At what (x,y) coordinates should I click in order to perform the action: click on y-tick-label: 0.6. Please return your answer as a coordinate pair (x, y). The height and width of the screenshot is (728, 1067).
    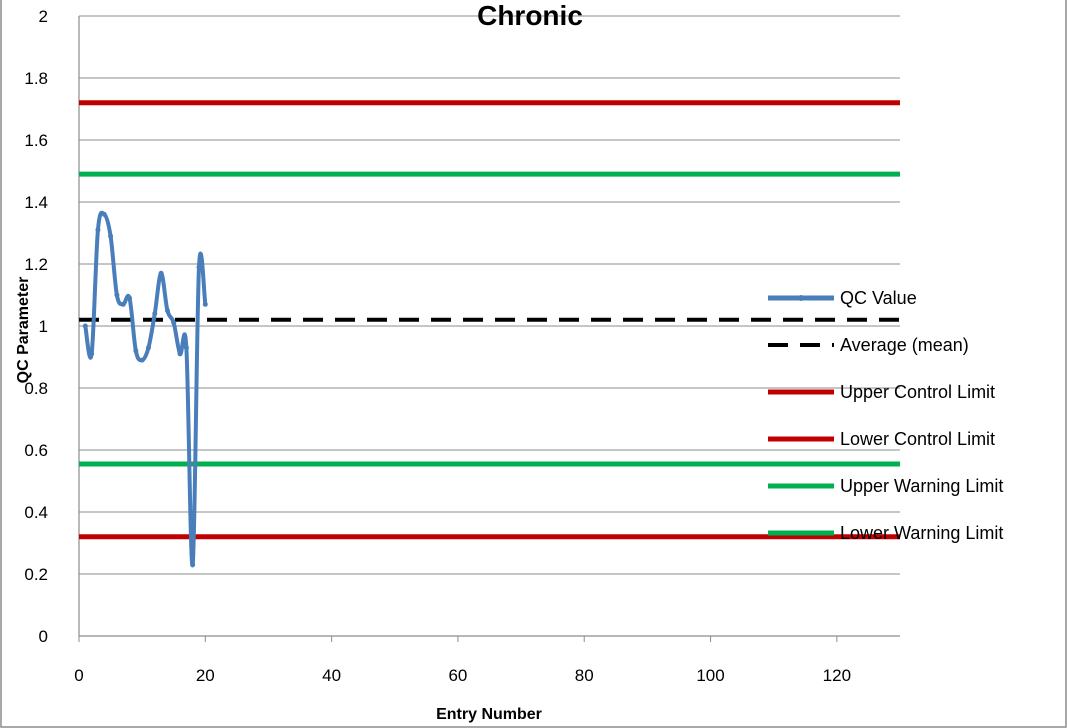
    Looking at the image, I should click on (36, 450).